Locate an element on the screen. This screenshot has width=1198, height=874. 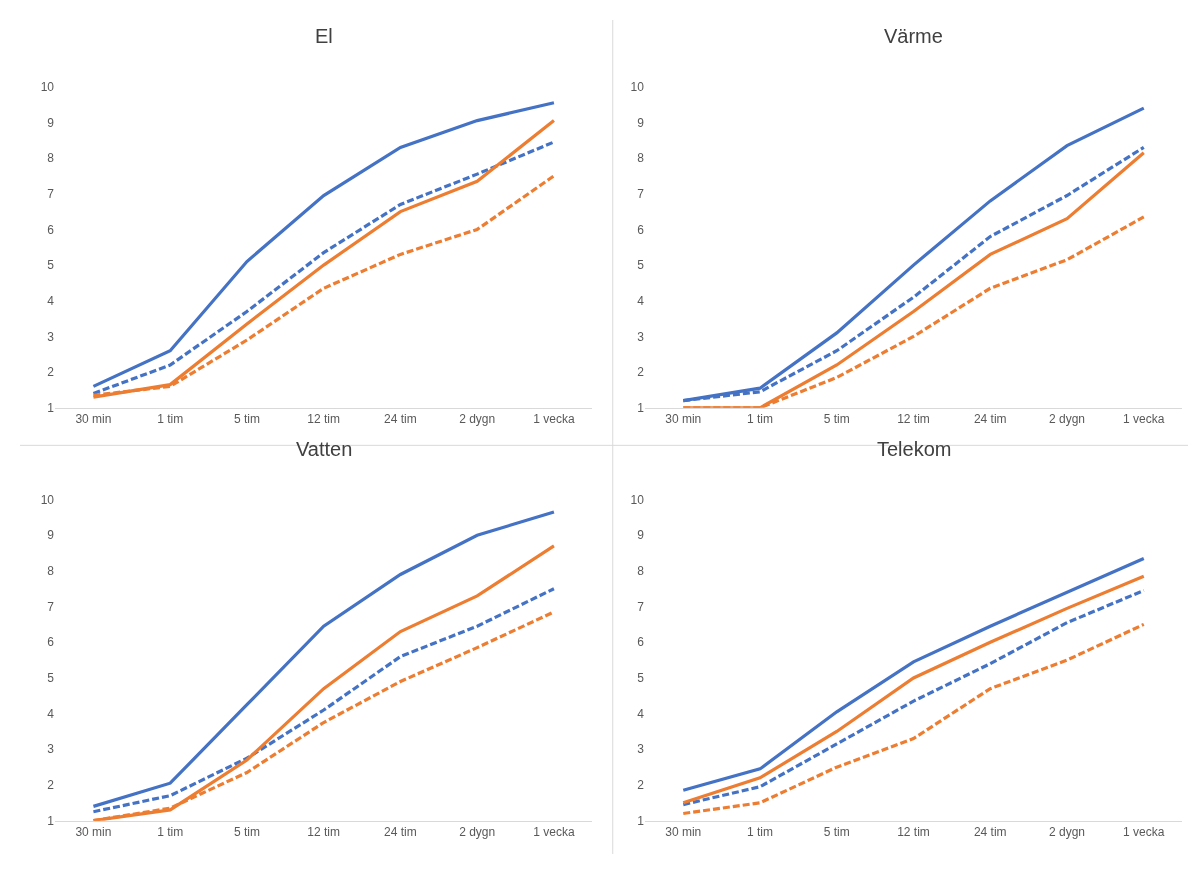
chart-title: Värme is located at coordinates (913, 36).